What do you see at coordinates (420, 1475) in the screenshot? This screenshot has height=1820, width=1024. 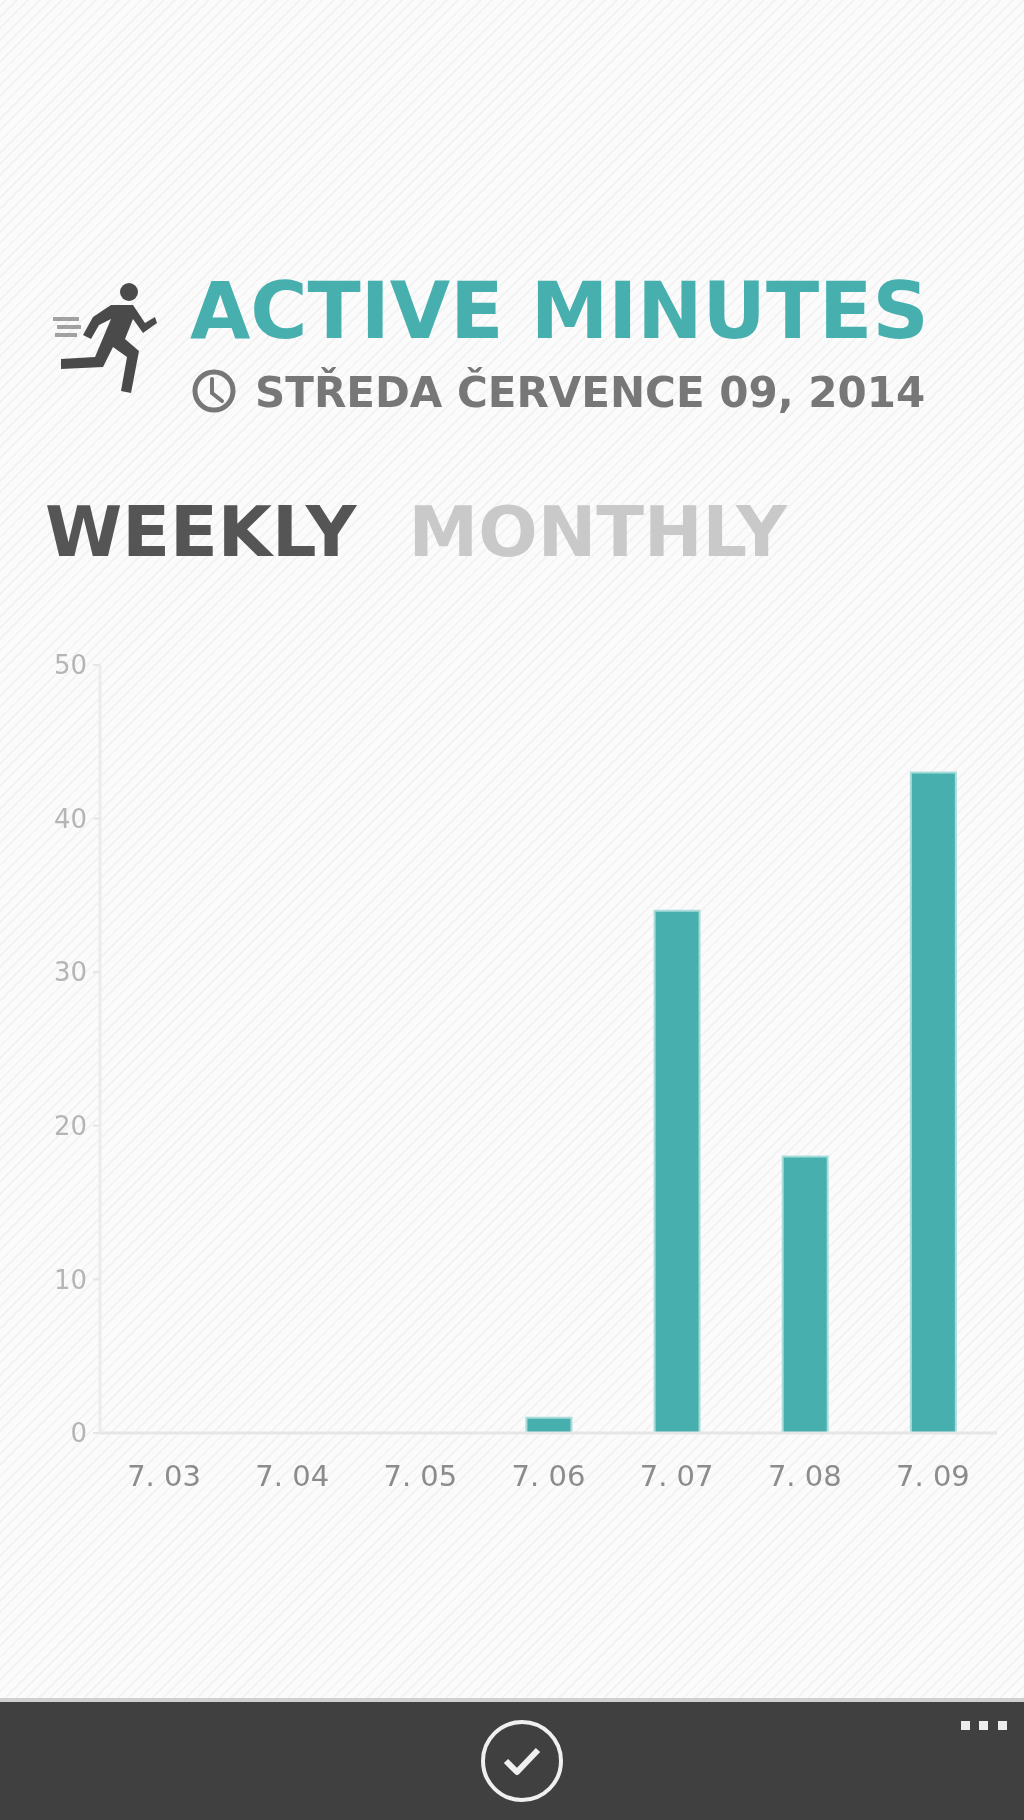 I see `x-tick-label: 7. 05` at bounding box center [420, 1475].